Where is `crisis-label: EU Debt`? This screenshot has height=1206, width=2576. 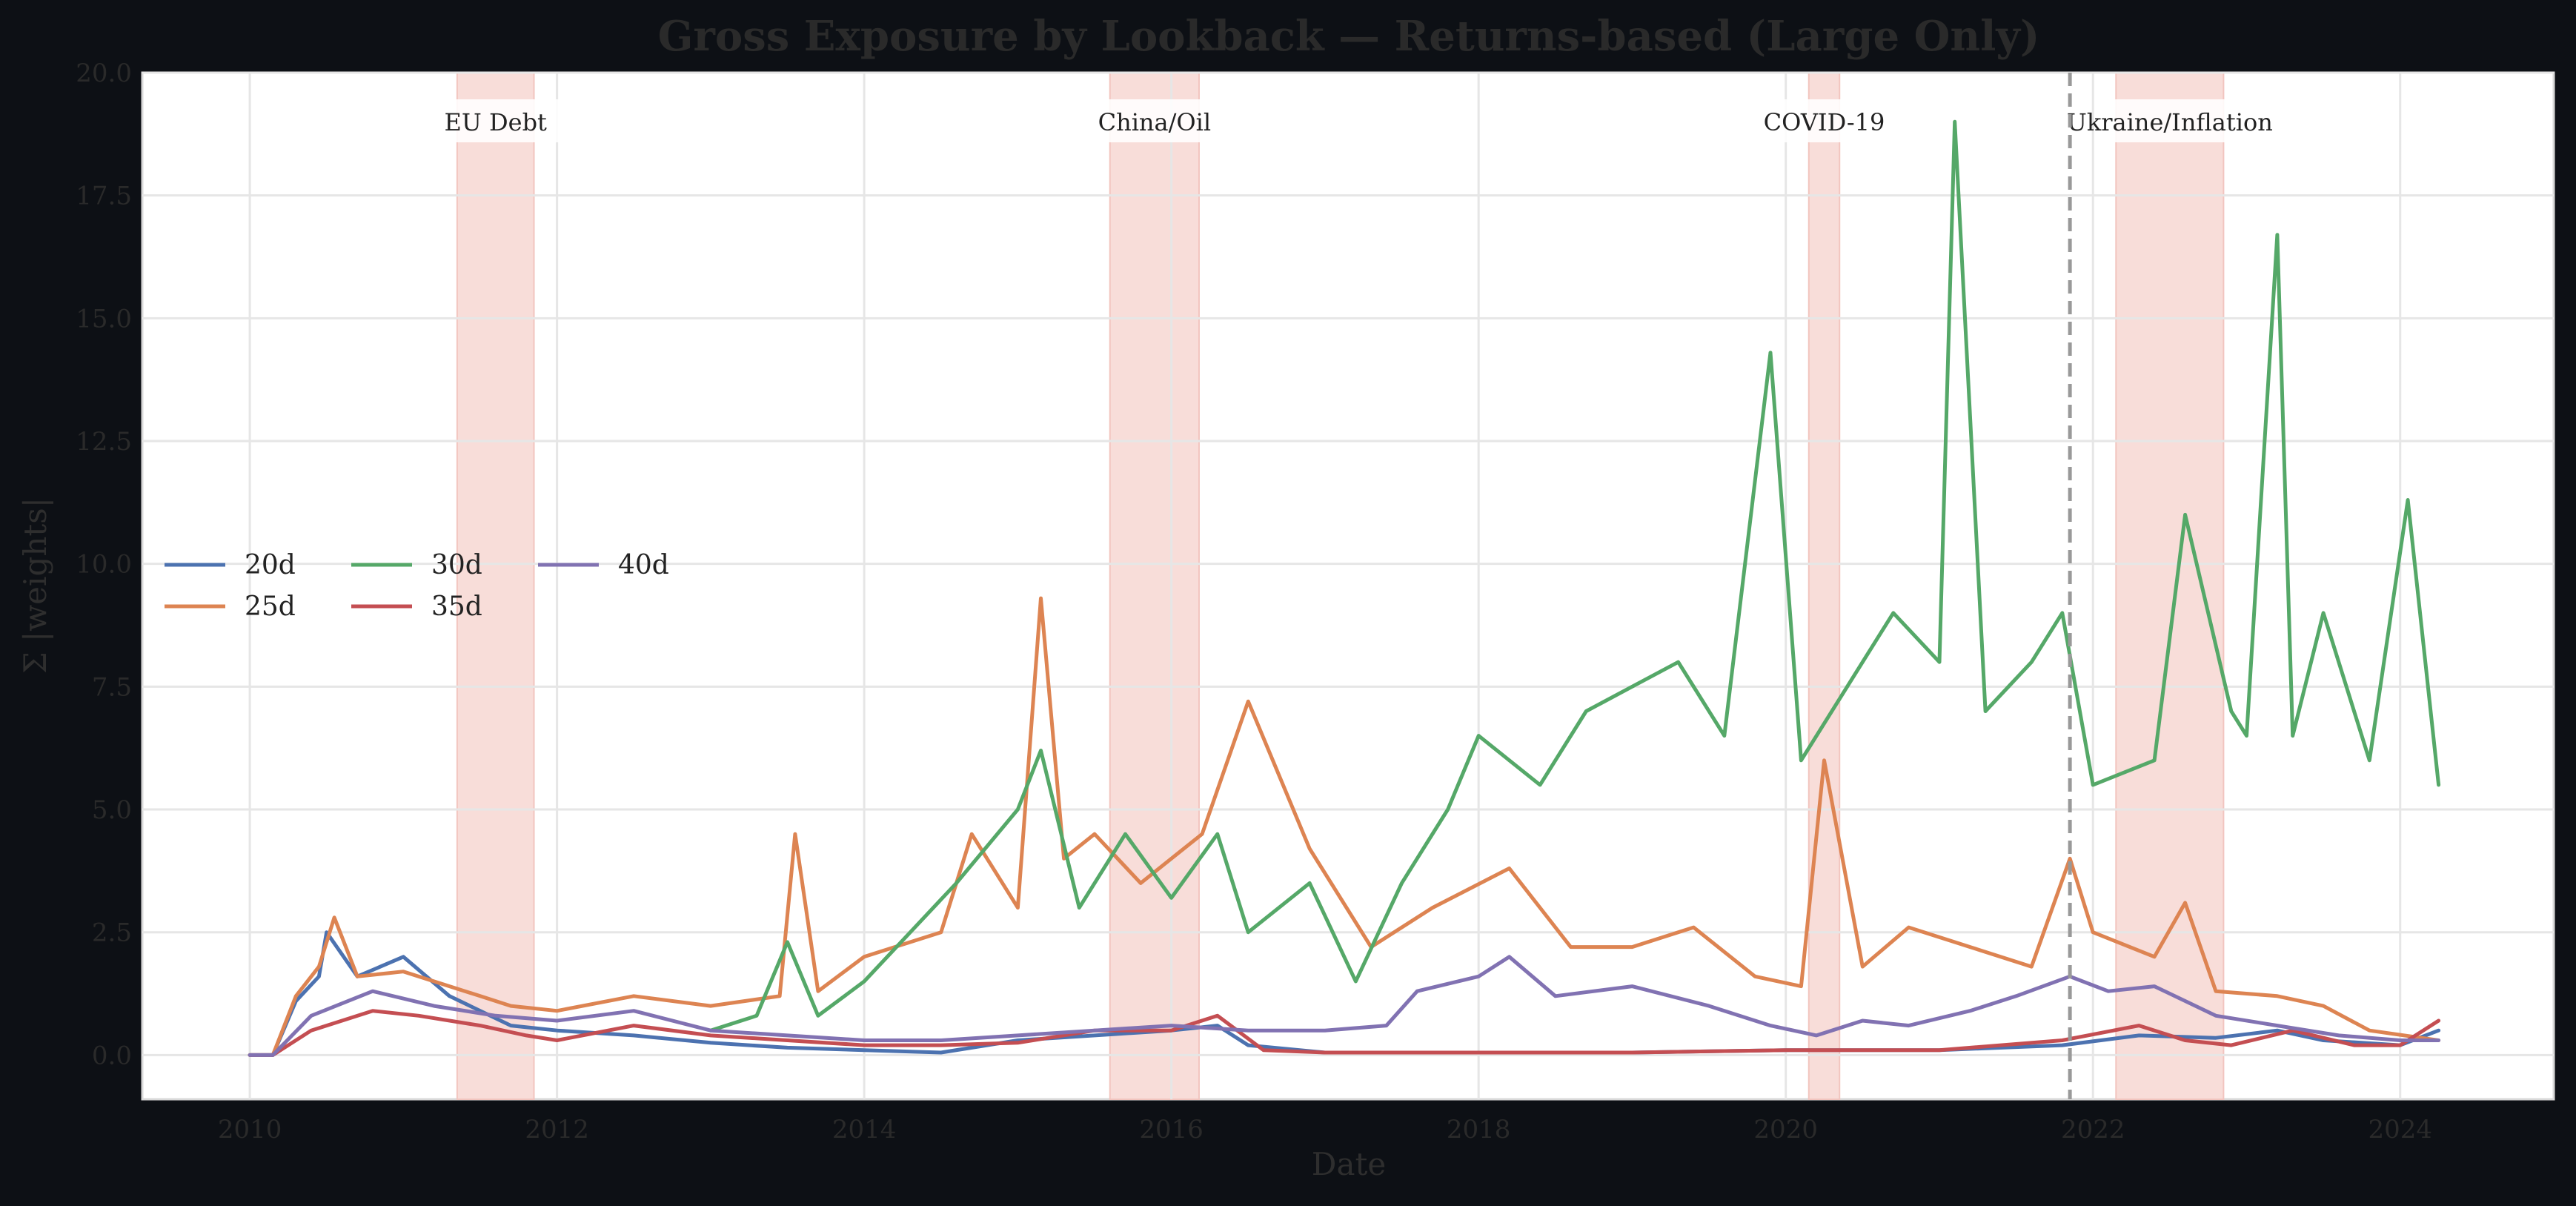
crisis-label: EU Debt is located at coordinates (495, 122).